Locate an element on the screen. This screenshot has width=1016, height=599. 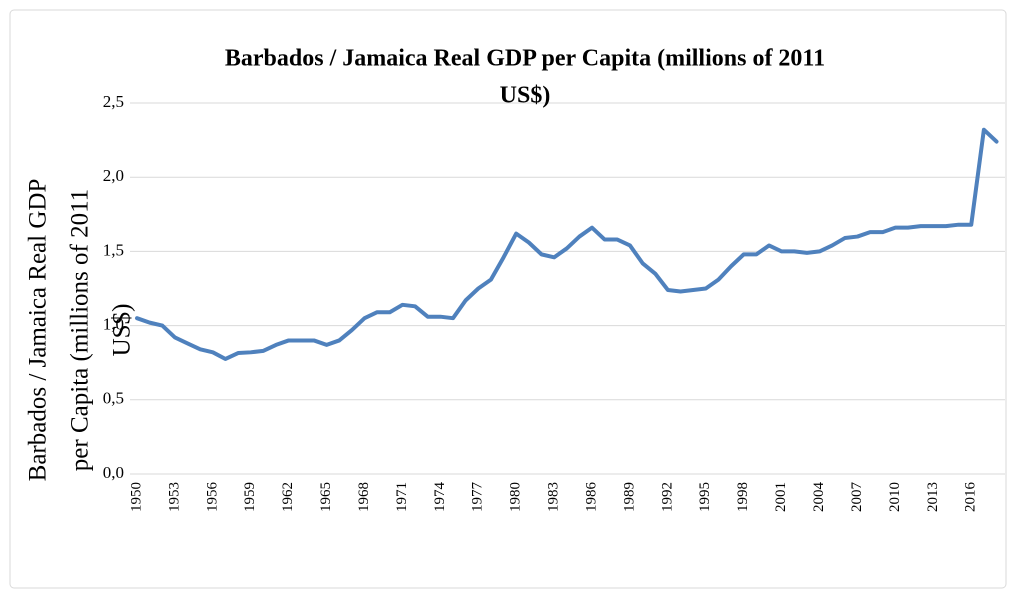
y-tick-label: 1,5 is located at coordinates (113, 249).